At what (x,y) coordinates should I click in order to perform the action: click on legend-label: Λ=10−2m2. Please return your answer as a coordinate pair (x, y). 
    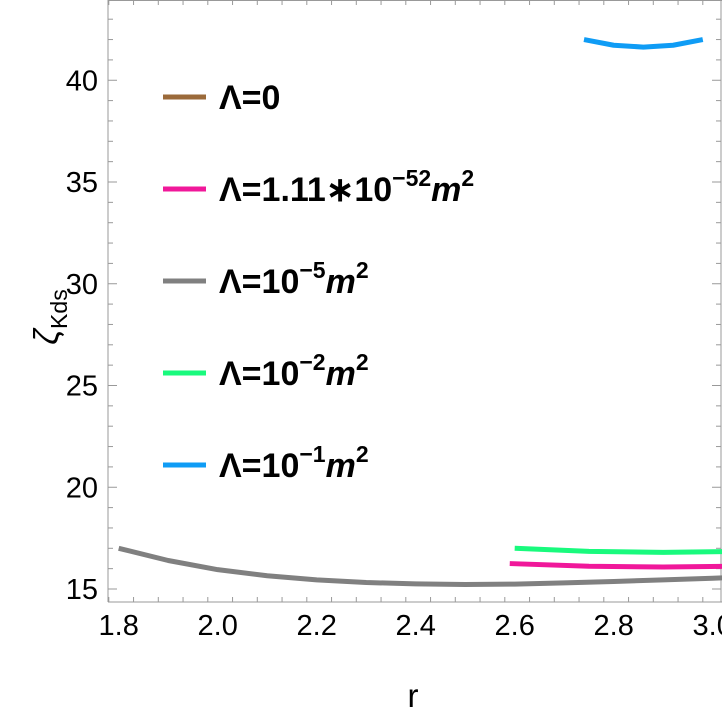
    Looking at the image, I should click on (294, 371).